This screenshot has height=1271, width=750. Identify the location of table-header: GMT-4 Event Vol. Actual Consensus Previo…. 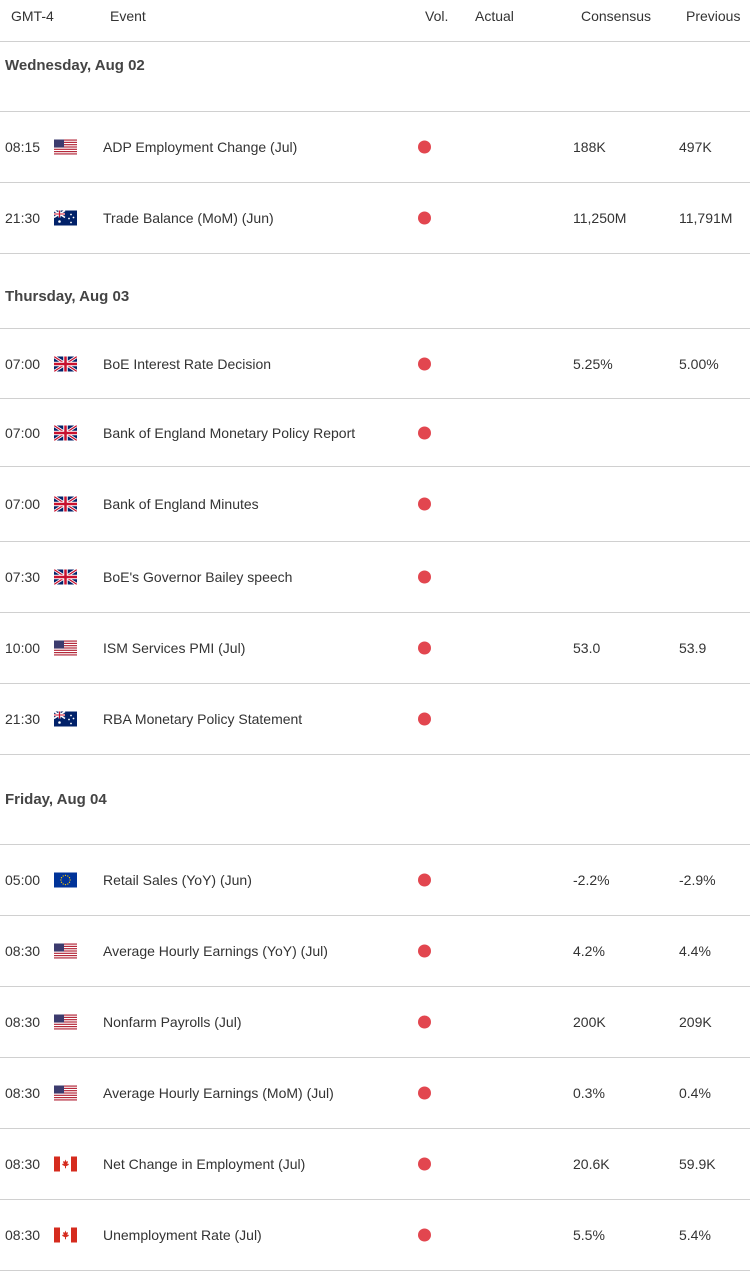
(375, 21).